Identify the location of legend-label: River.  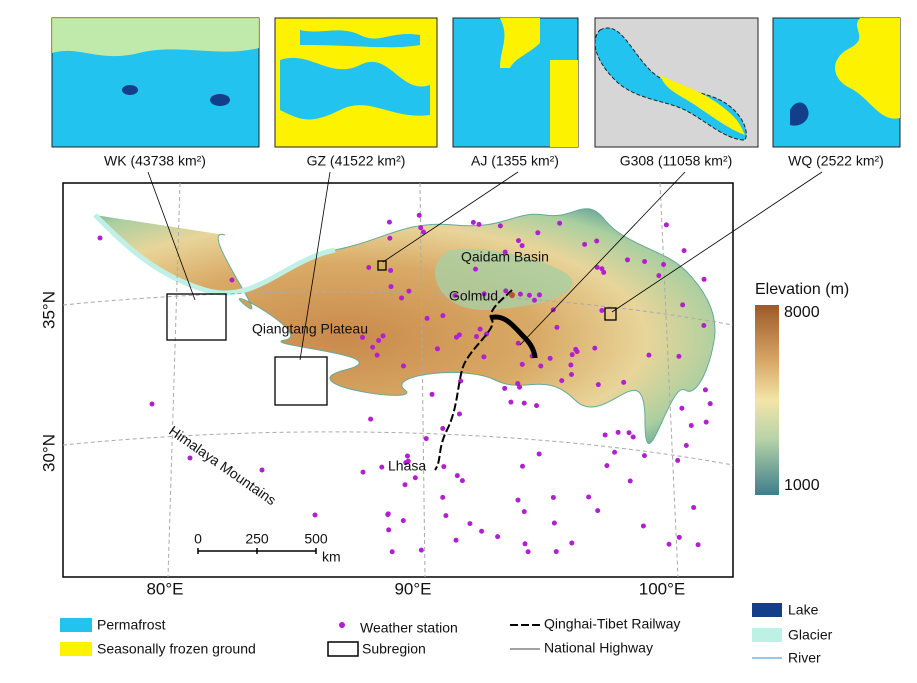
(804, 658).